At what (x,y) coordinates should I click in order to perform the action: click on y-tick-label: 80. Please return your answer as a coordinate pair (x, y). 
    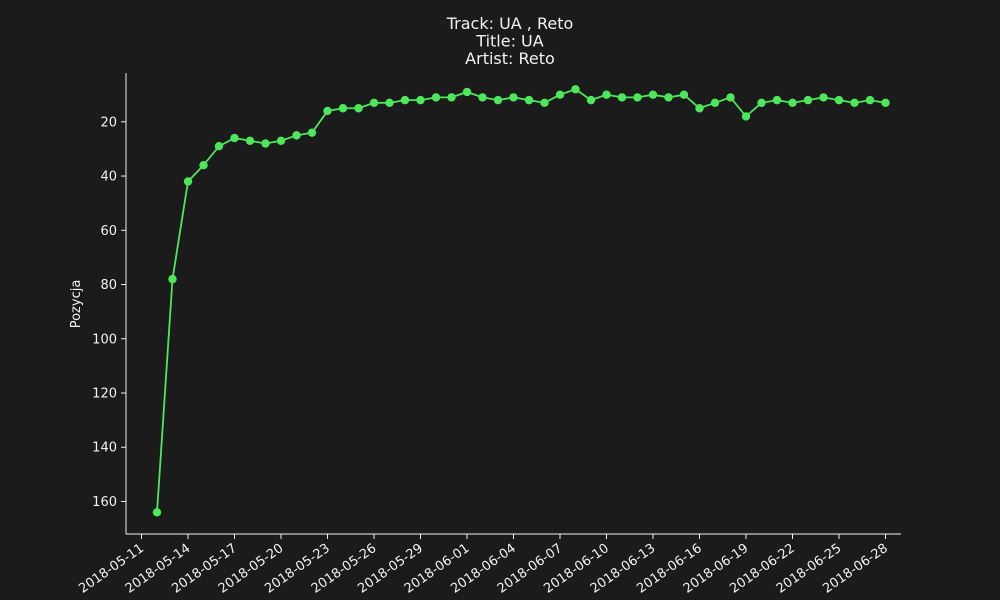
    Looking at the image, I should click on (108, 285).